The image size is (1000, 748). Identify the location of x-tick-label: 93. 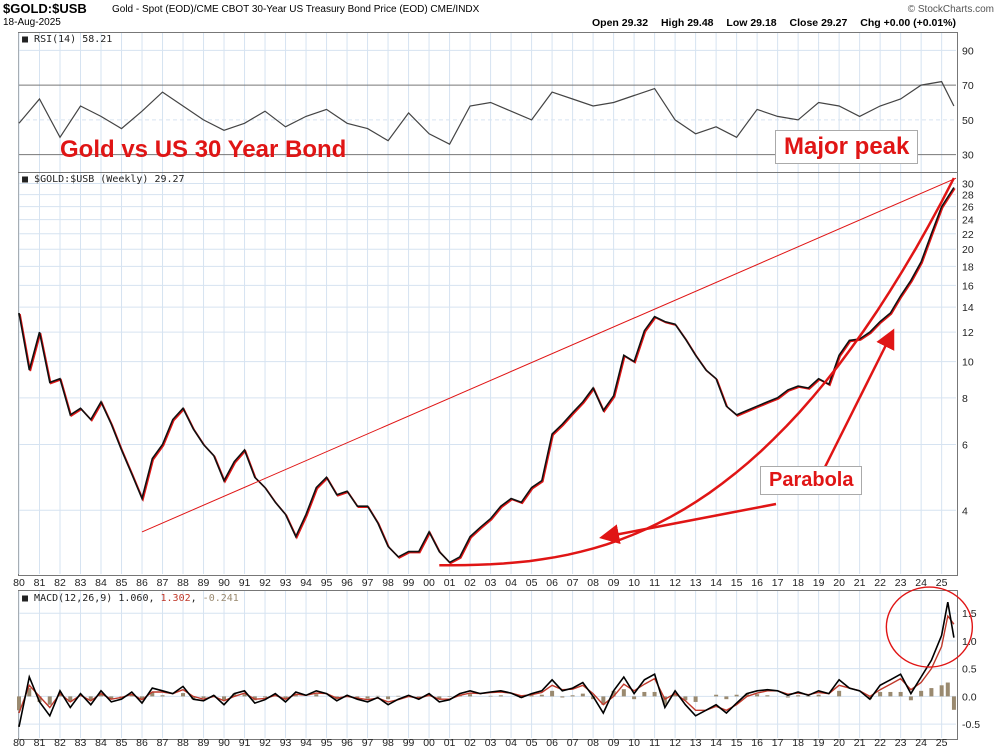
(286, 583).